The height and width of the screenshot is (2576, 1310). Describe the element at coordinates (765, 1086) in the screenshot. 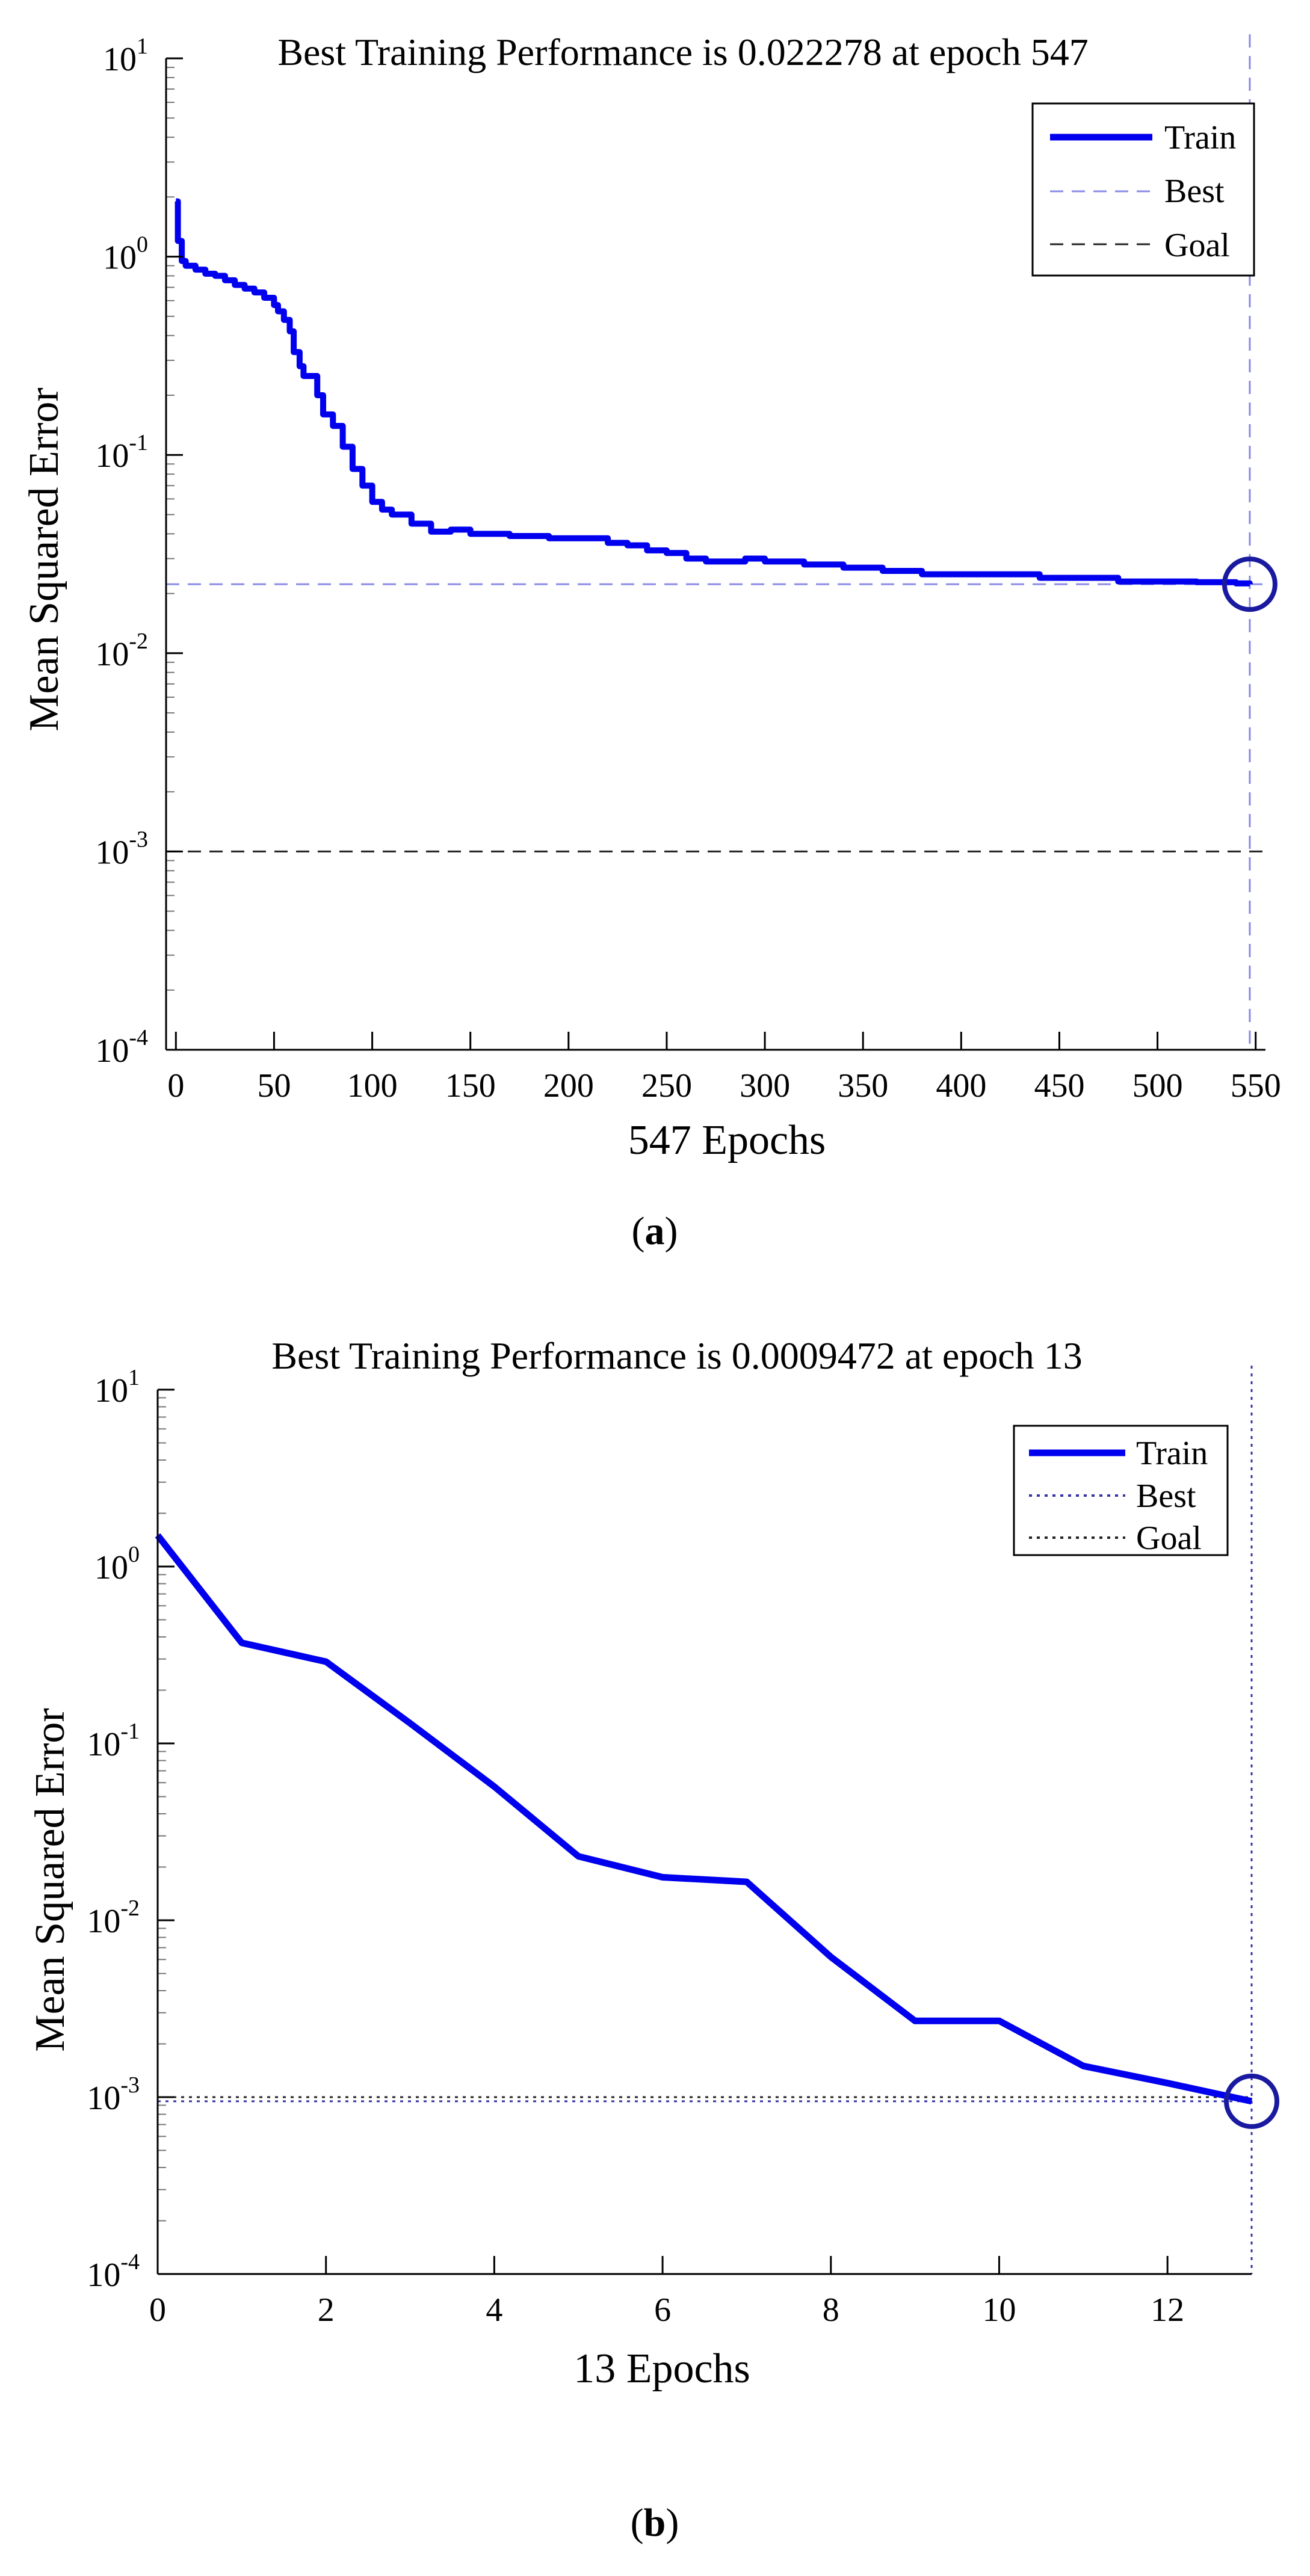

I see `chart-a-x-tick-label: 300` at that location.